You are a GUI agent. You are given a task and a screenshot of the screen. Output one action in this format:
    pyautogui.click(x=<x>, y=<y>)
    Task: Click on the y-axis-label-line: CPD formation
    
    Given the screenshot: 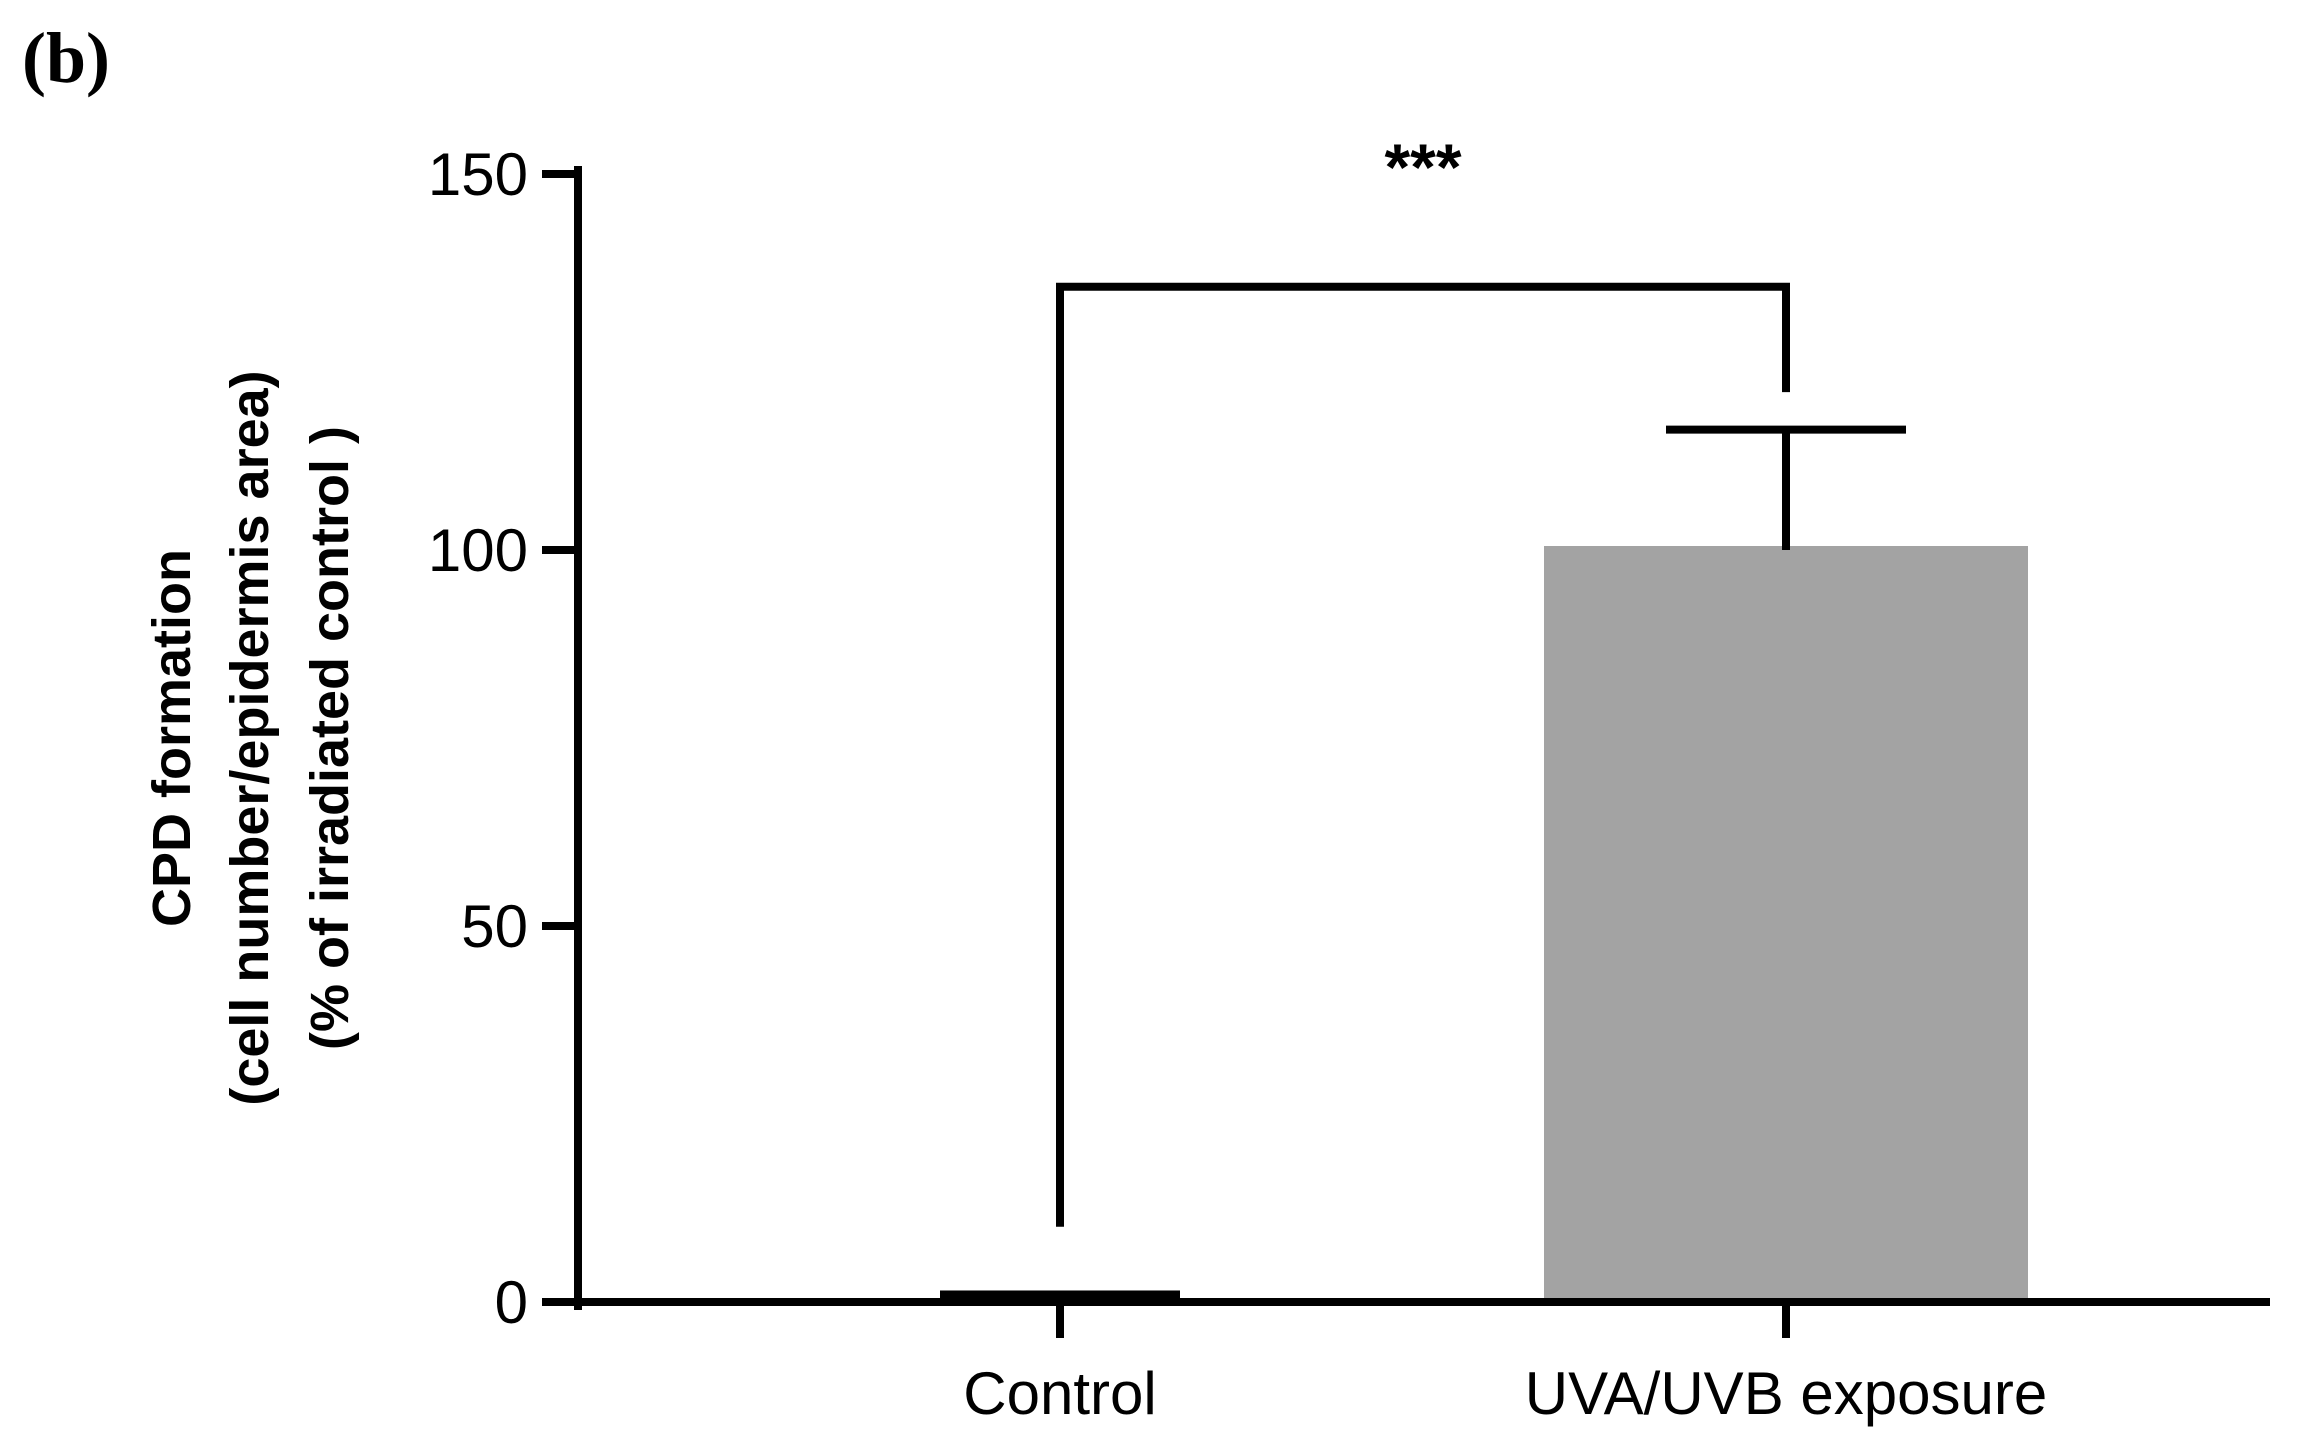 What is the action you would take?
    pyautogui.click(x=172, y=738)
    